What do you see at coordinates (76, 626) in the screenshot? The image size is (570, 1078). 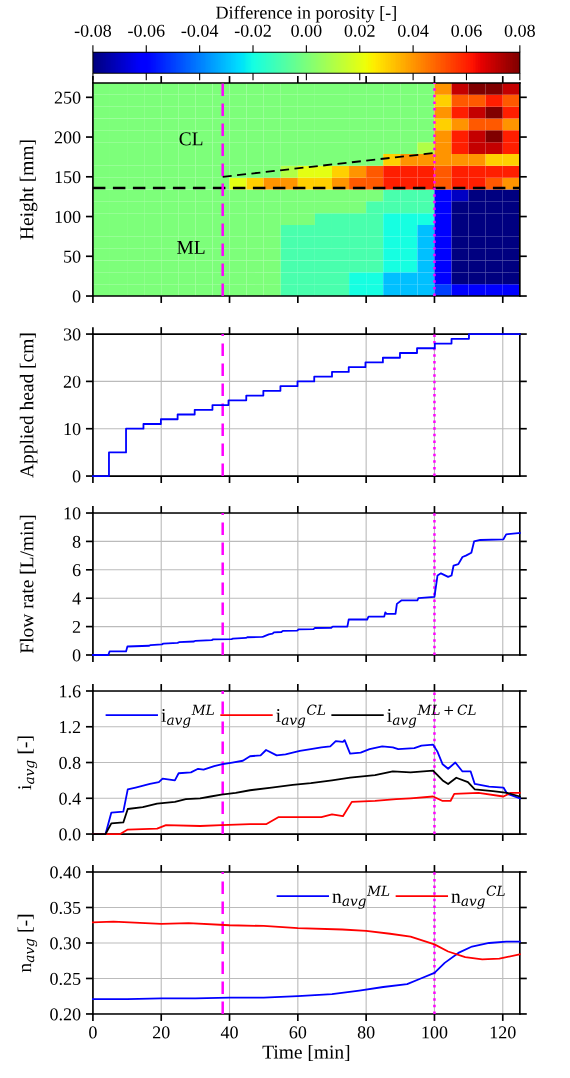 I see `y-tick-label: 2` at bounding box center [76, 626].